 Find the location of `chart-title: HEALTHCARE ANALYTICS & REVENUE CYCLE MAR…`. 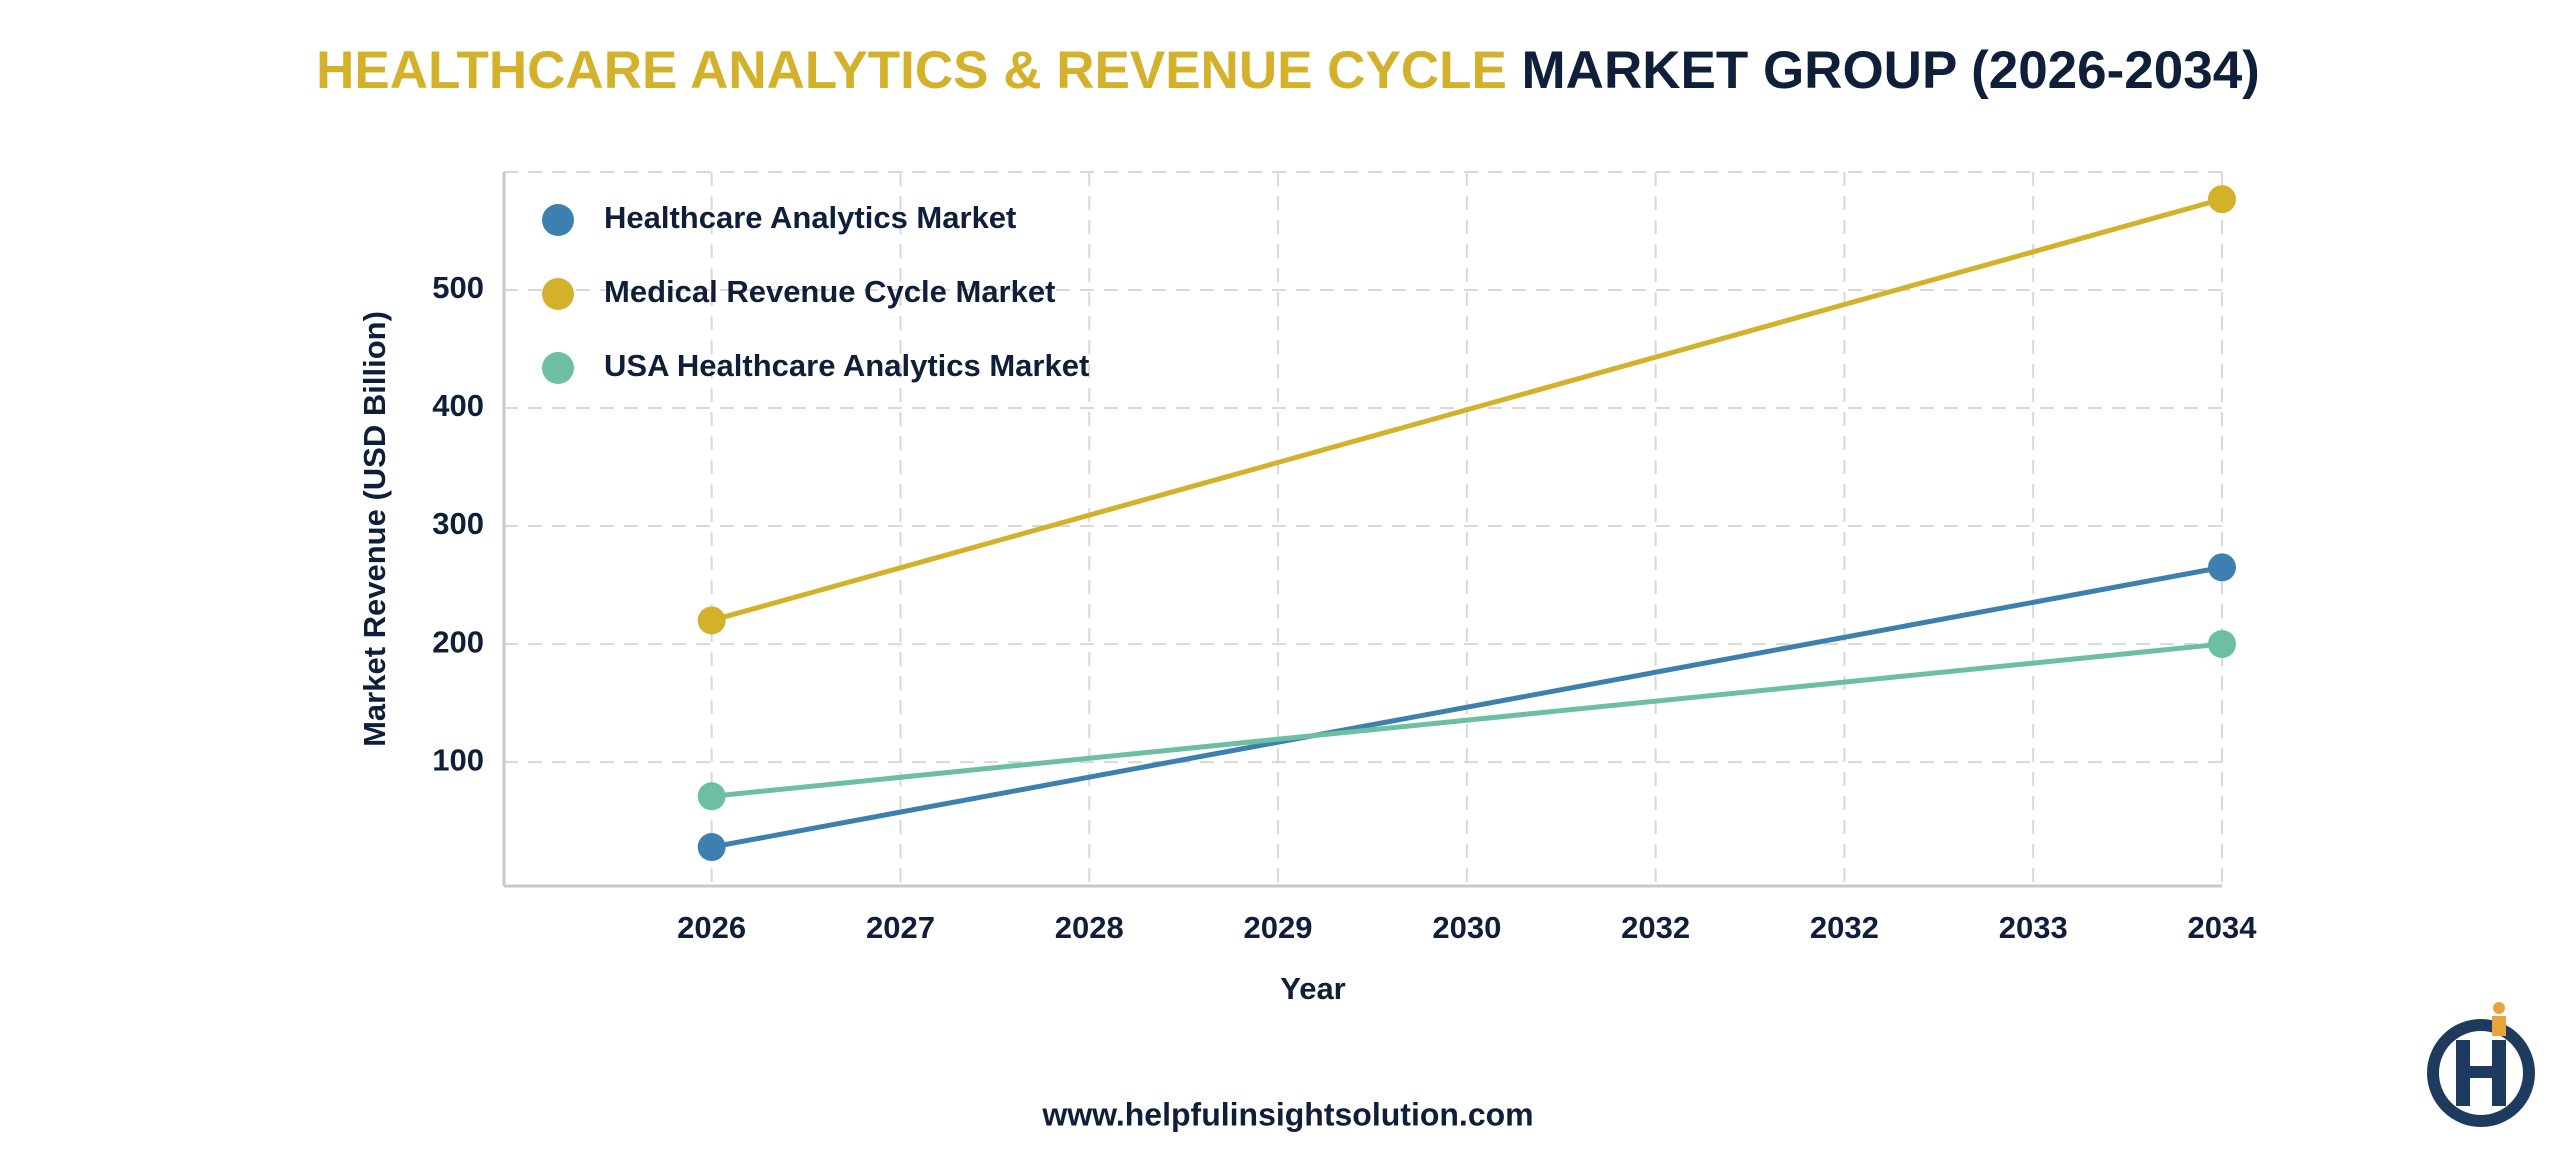

chart-title: HEALTHCARE ANALYTICS & REVENUE CYCLE MAR… is located at coordinates (1288, 70).